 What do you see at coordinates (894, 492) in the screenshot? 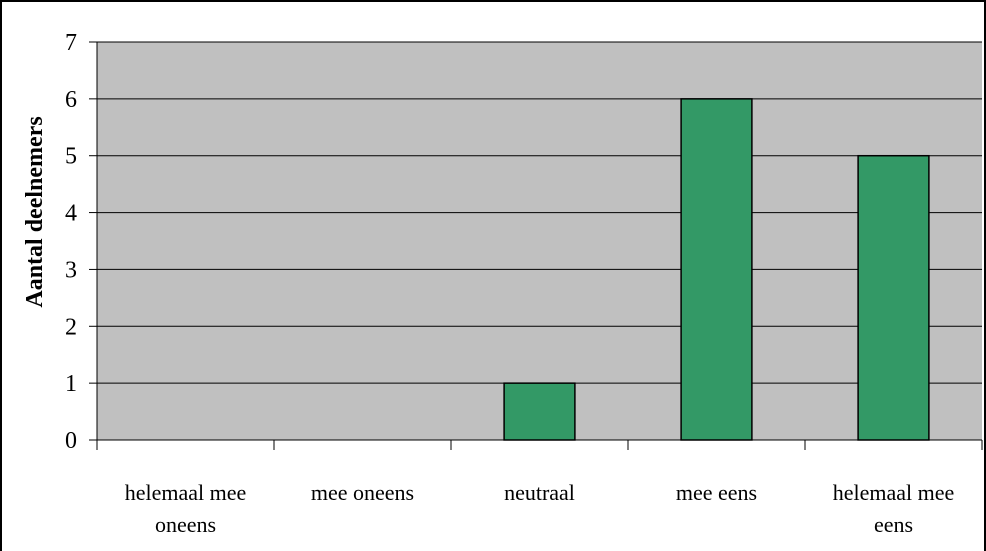
I see `x-tick-label-4-0: helemaal mee` at bounding box center [894, 492].